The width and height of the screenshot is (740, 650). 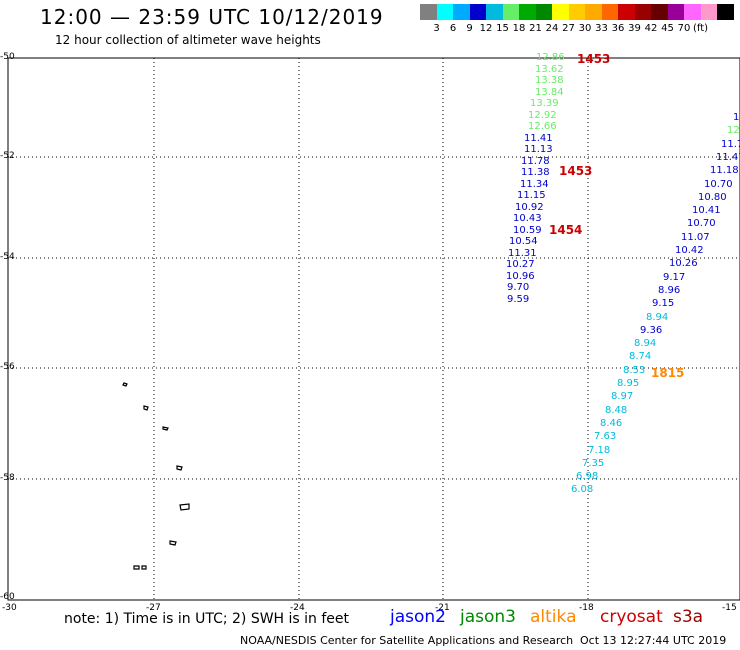 I want to click on scale-label: 36, so click(x=618, y=28).